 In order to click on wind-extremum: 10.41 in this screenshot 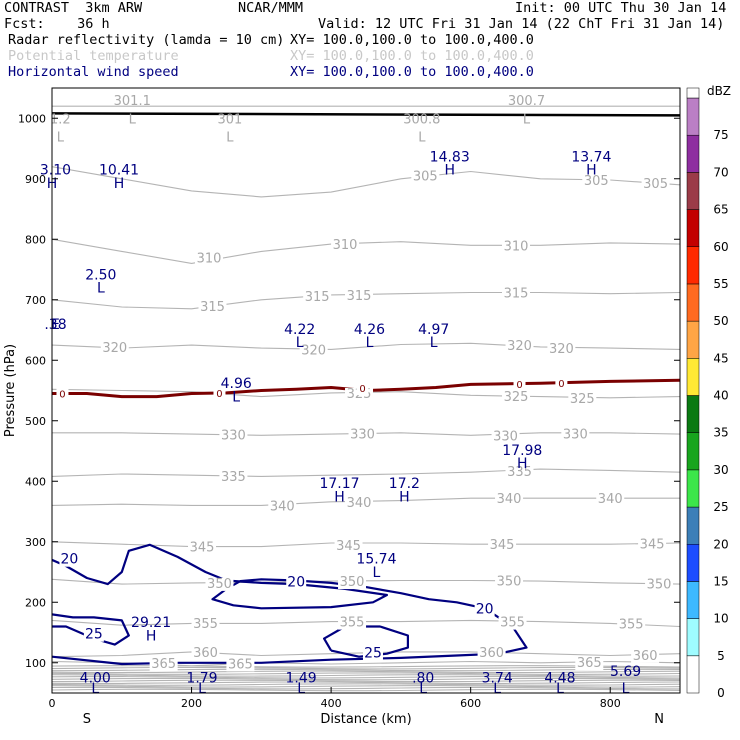, I will do `click(119, 171)`.